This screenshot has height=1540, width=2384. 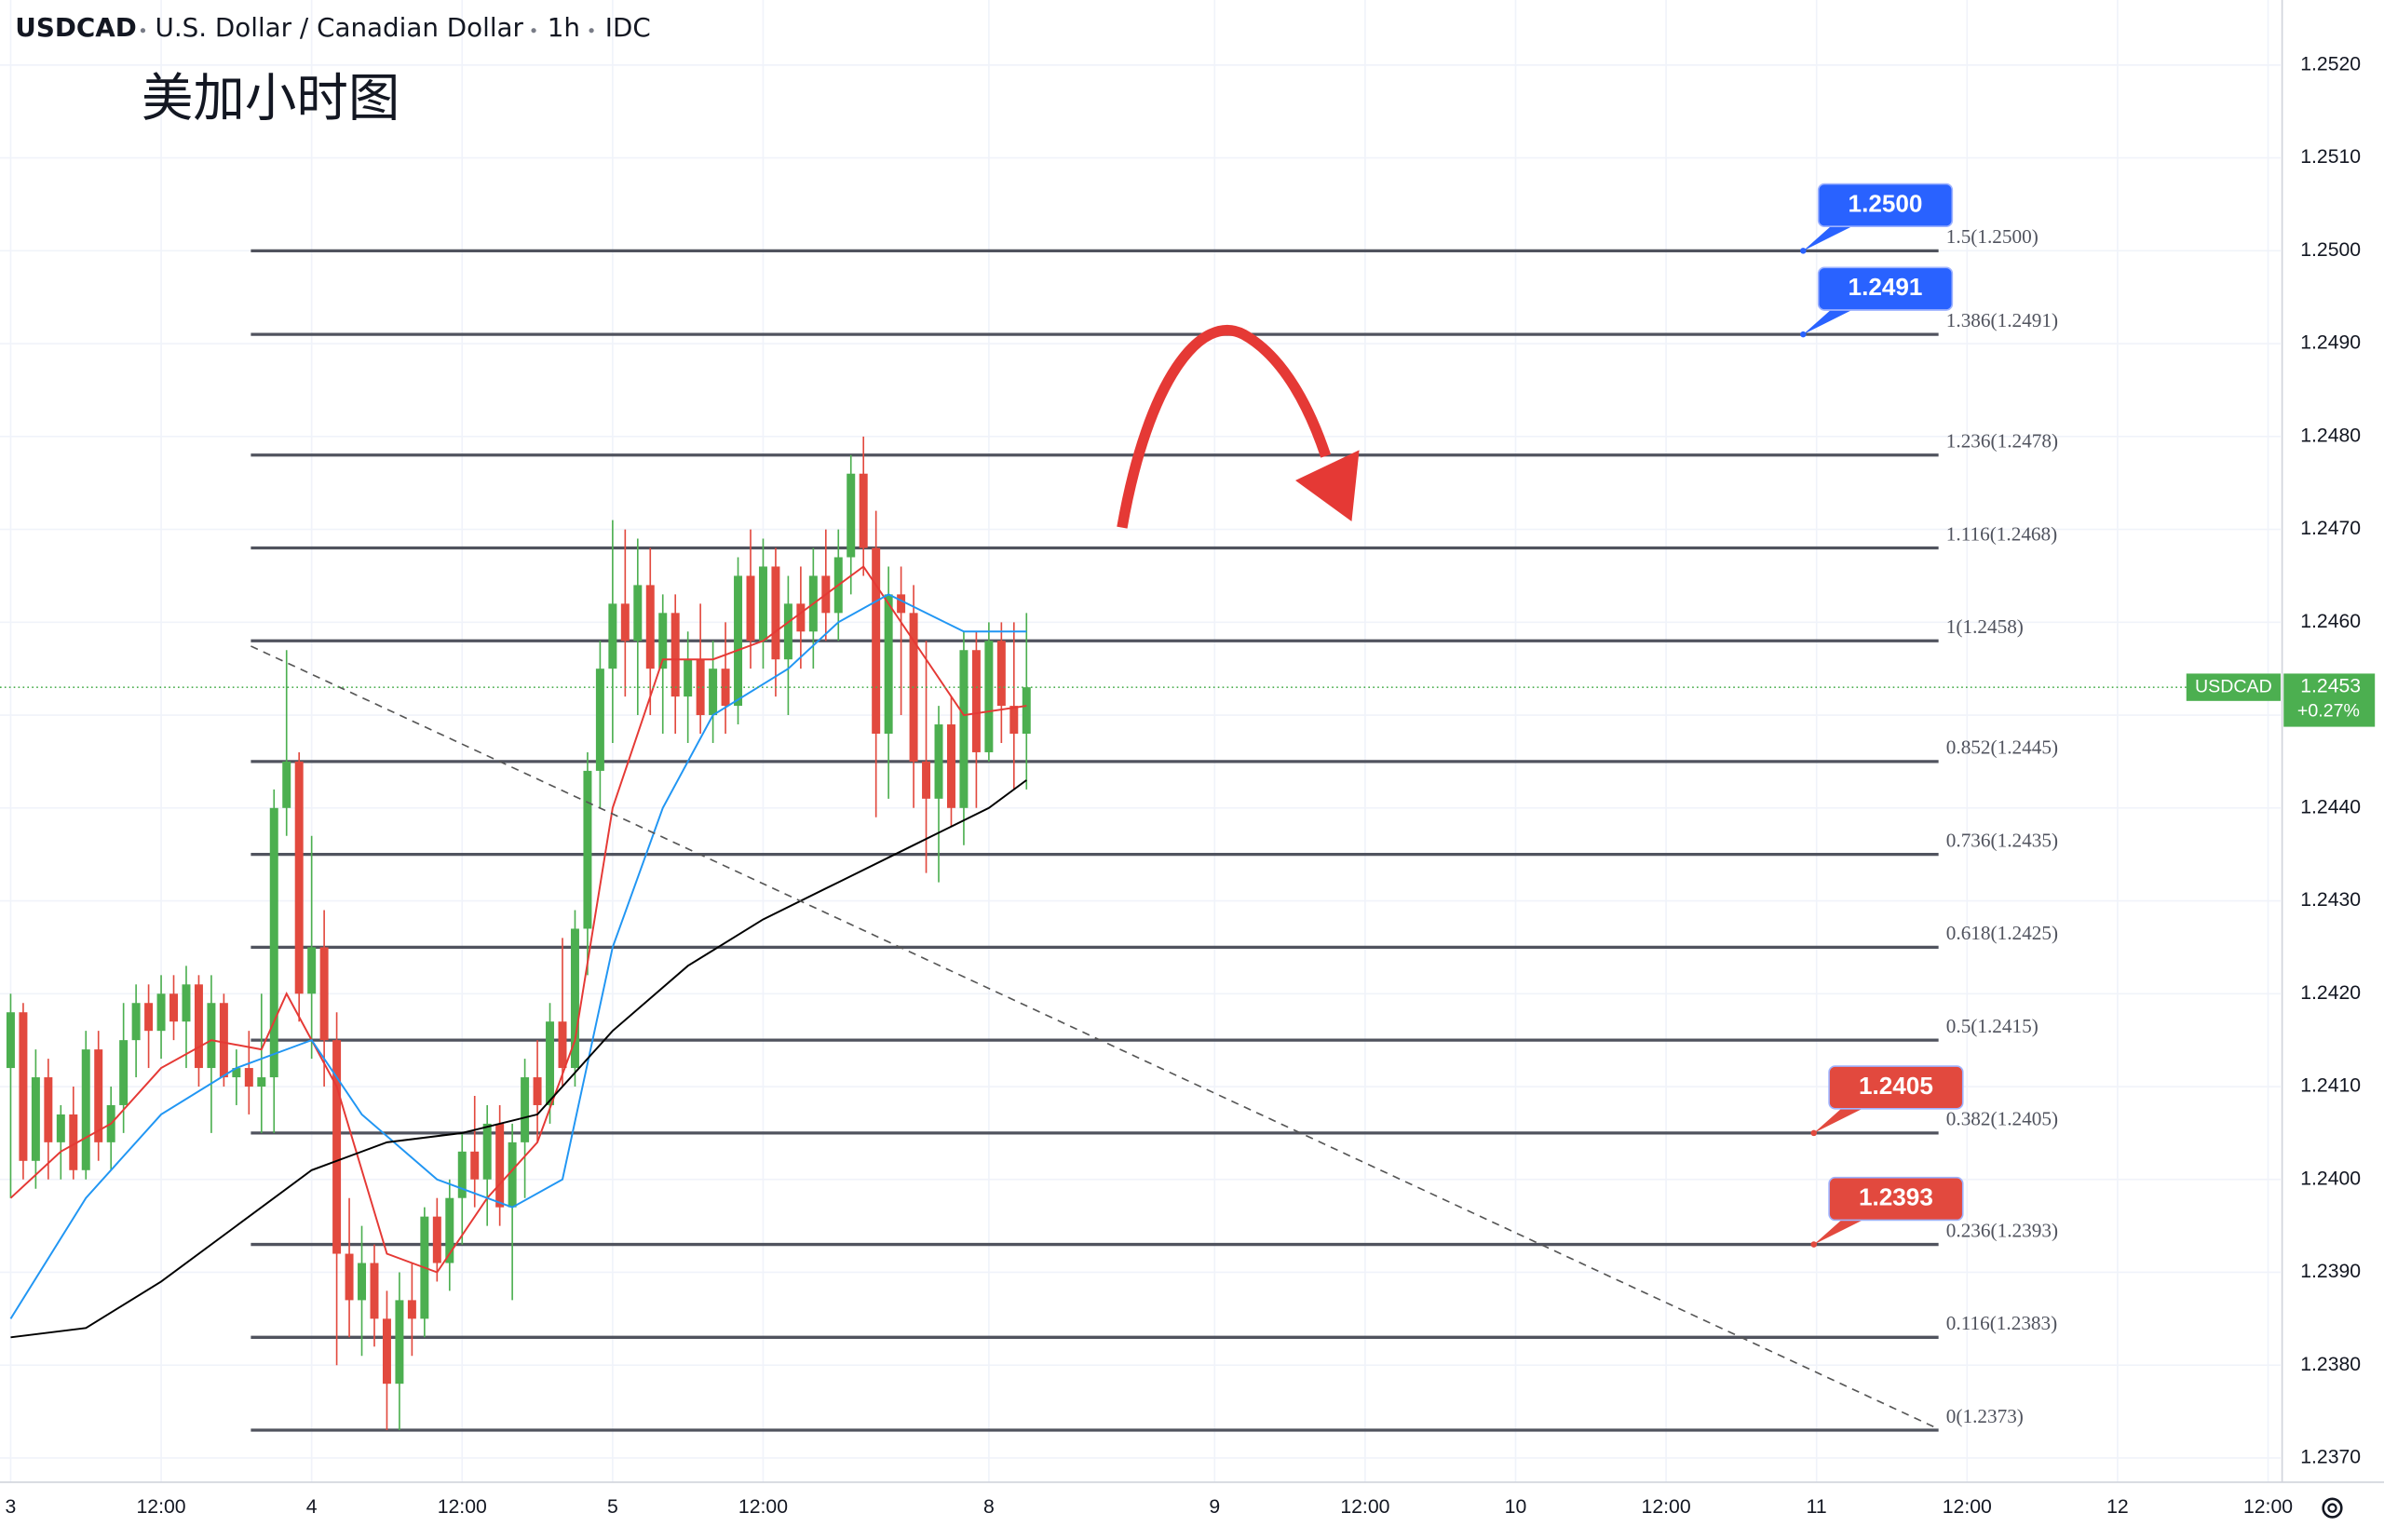 What do you see at coordinates (628, 28) in the screenshot?
I see `source: IDC` at bounding box center [628, 28].